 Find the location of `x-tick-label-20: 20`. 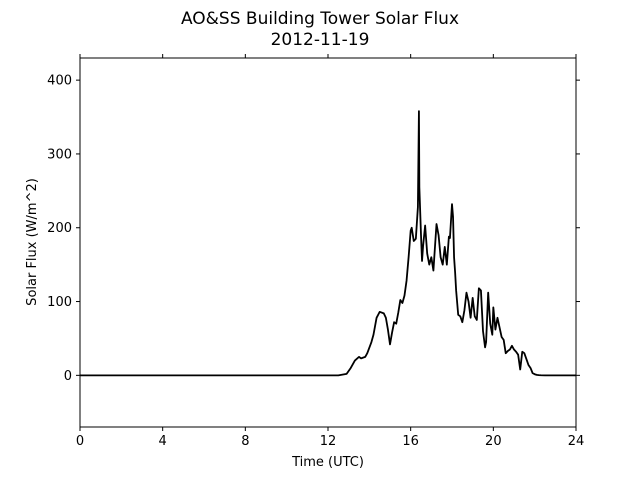

x-tick-label-20: 20 is located at coordinates (493, 441).